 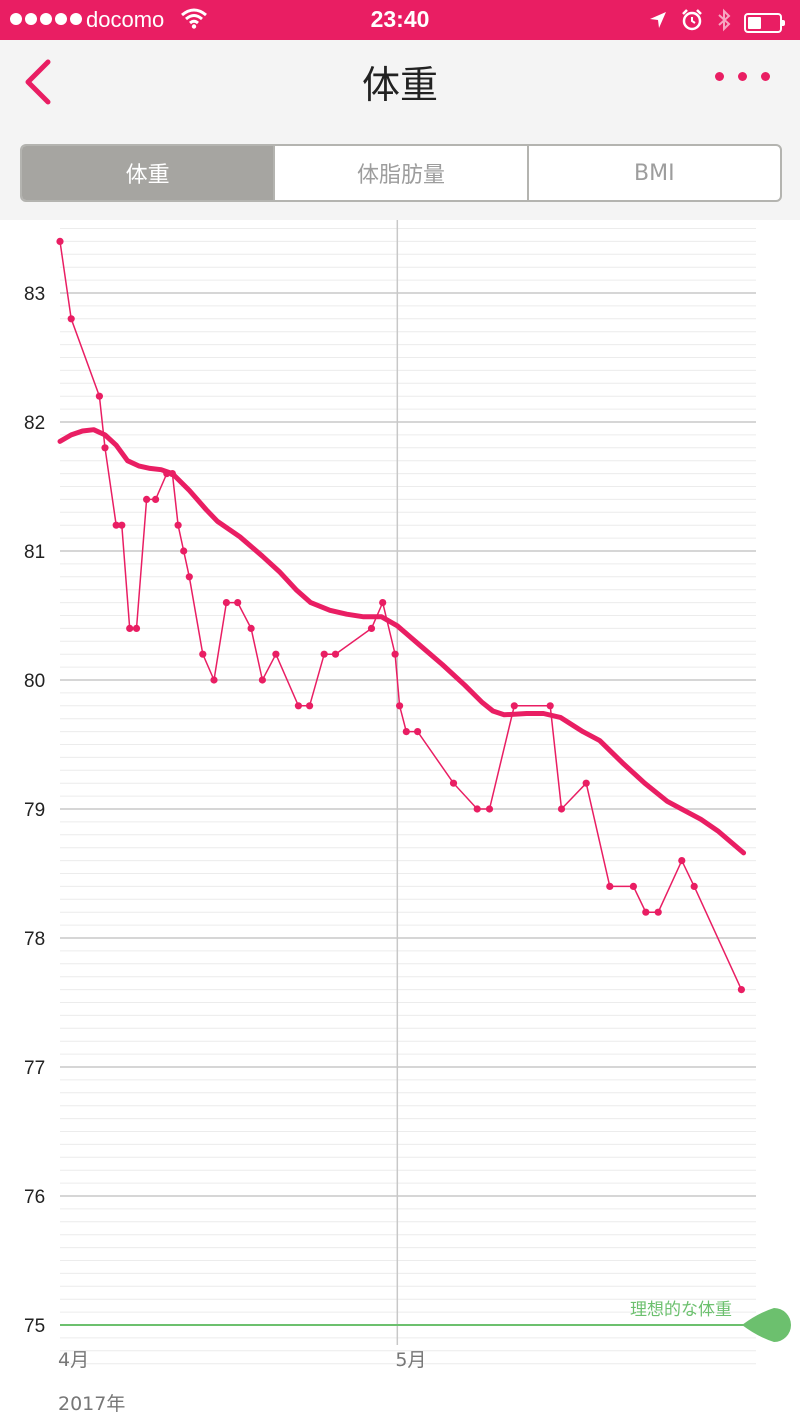 I want to click on y-tick-label: 75, so click(x=34, y=1326).